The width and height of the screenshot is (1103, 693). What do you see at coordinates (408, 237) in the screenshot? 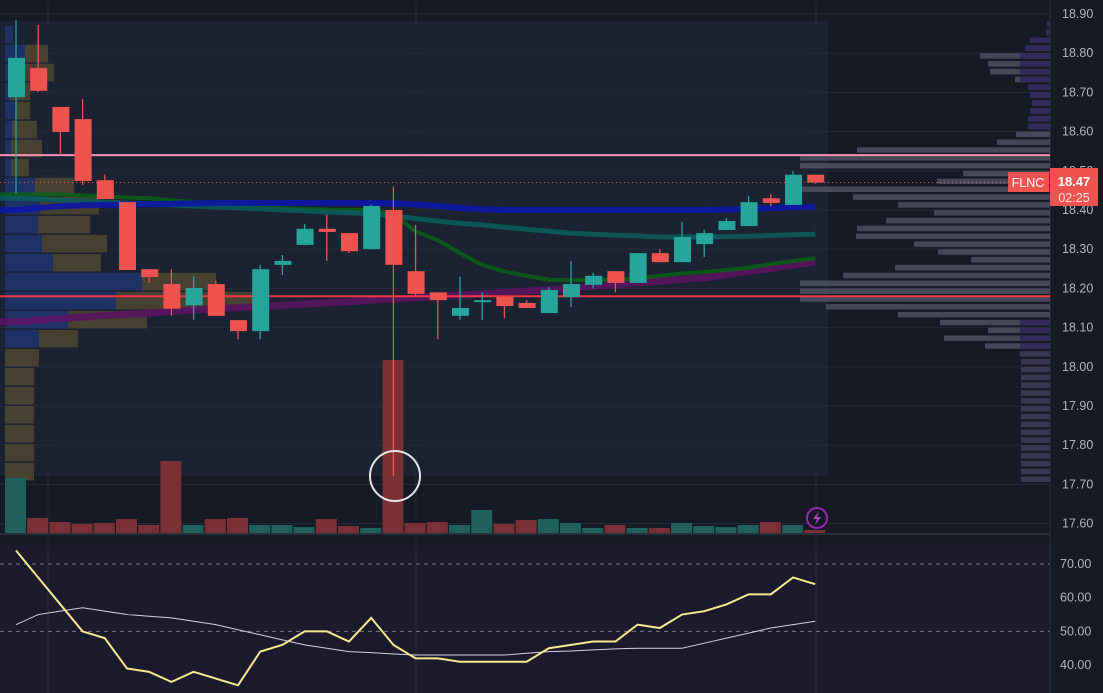
I see `ma-green-line` at bounding box center [408, 237].